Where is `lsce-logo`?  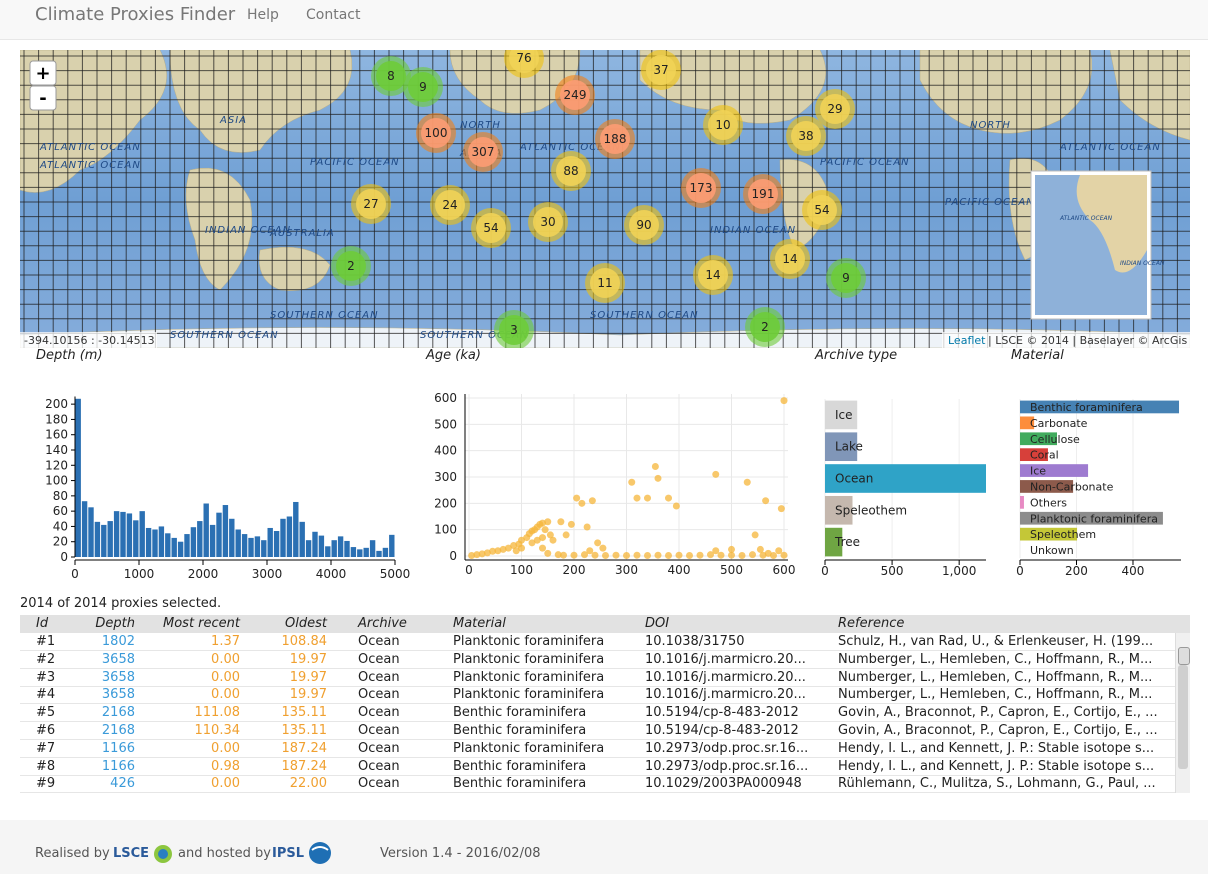 lsce-logo is located at coordinates (163, 854).